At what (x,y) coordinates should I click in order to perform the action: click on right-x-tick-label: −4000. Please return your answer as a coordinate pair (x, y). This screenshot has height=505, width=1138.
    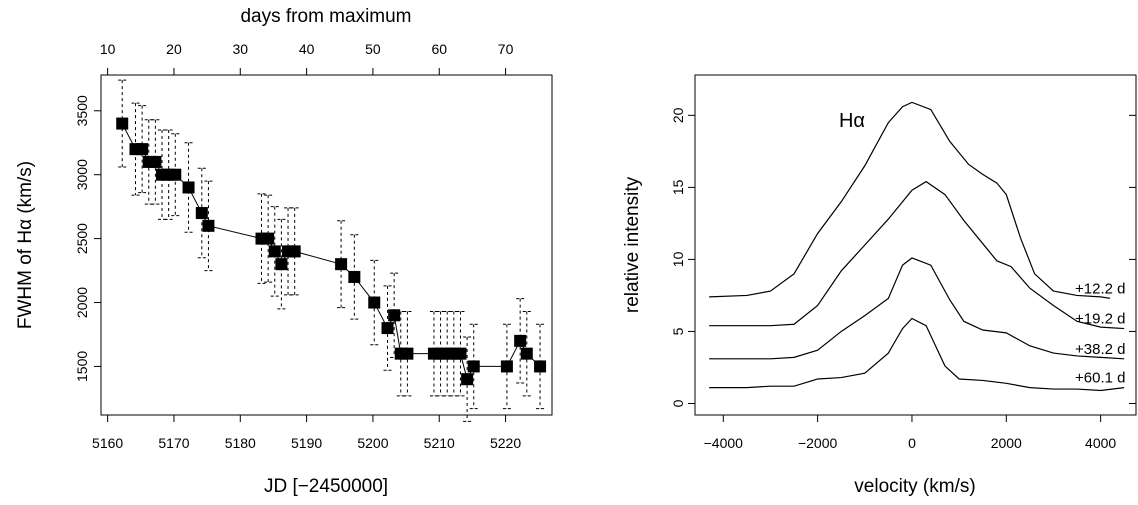
    Looking at the image, I should click on (724, 443).